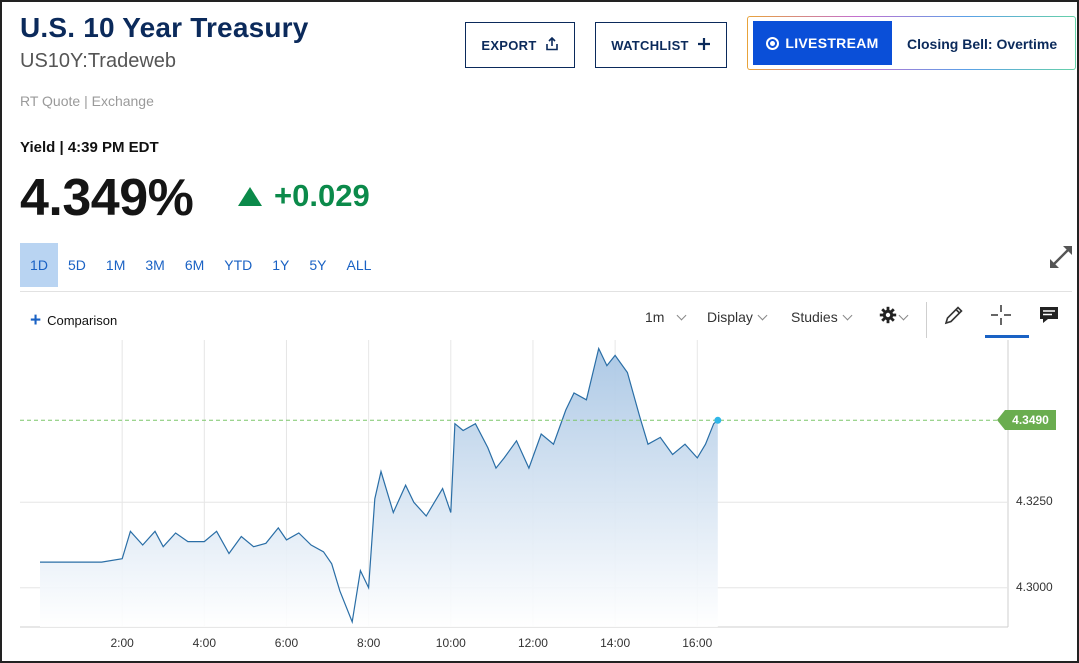  I want to click on comment-icon, so click(1049, 317).